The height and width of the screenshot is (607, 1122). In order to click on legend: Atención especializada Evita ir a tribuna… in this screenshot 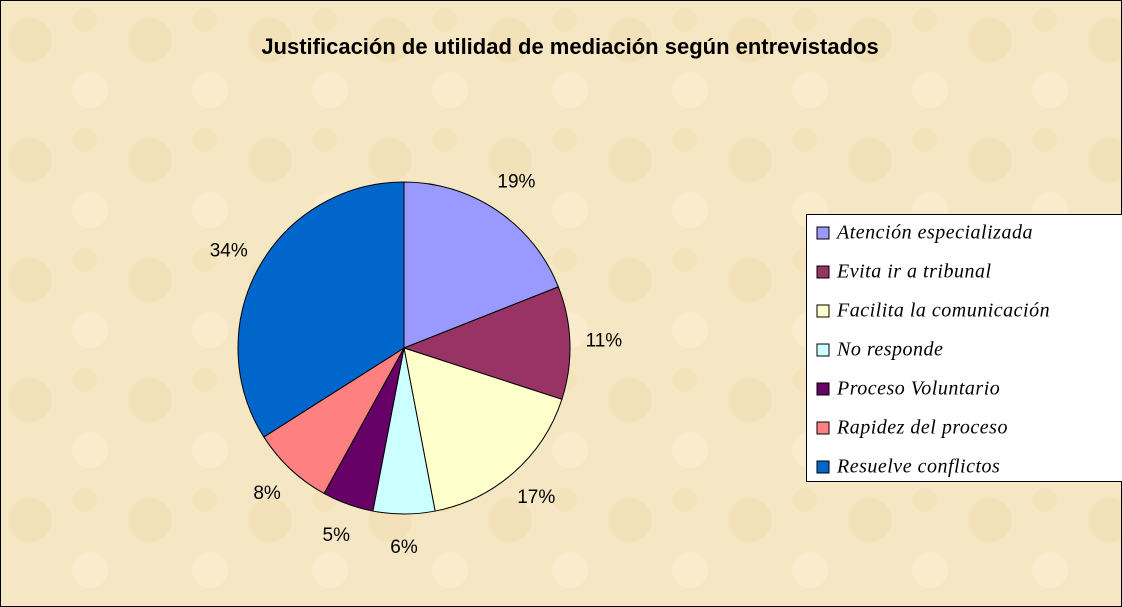, I will do `click(964, 348)`.